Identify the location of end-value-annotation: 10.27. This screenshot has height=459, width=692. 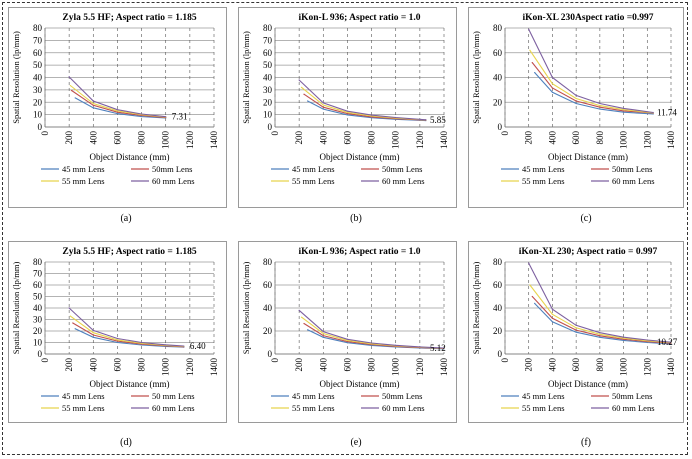
(667, 342).